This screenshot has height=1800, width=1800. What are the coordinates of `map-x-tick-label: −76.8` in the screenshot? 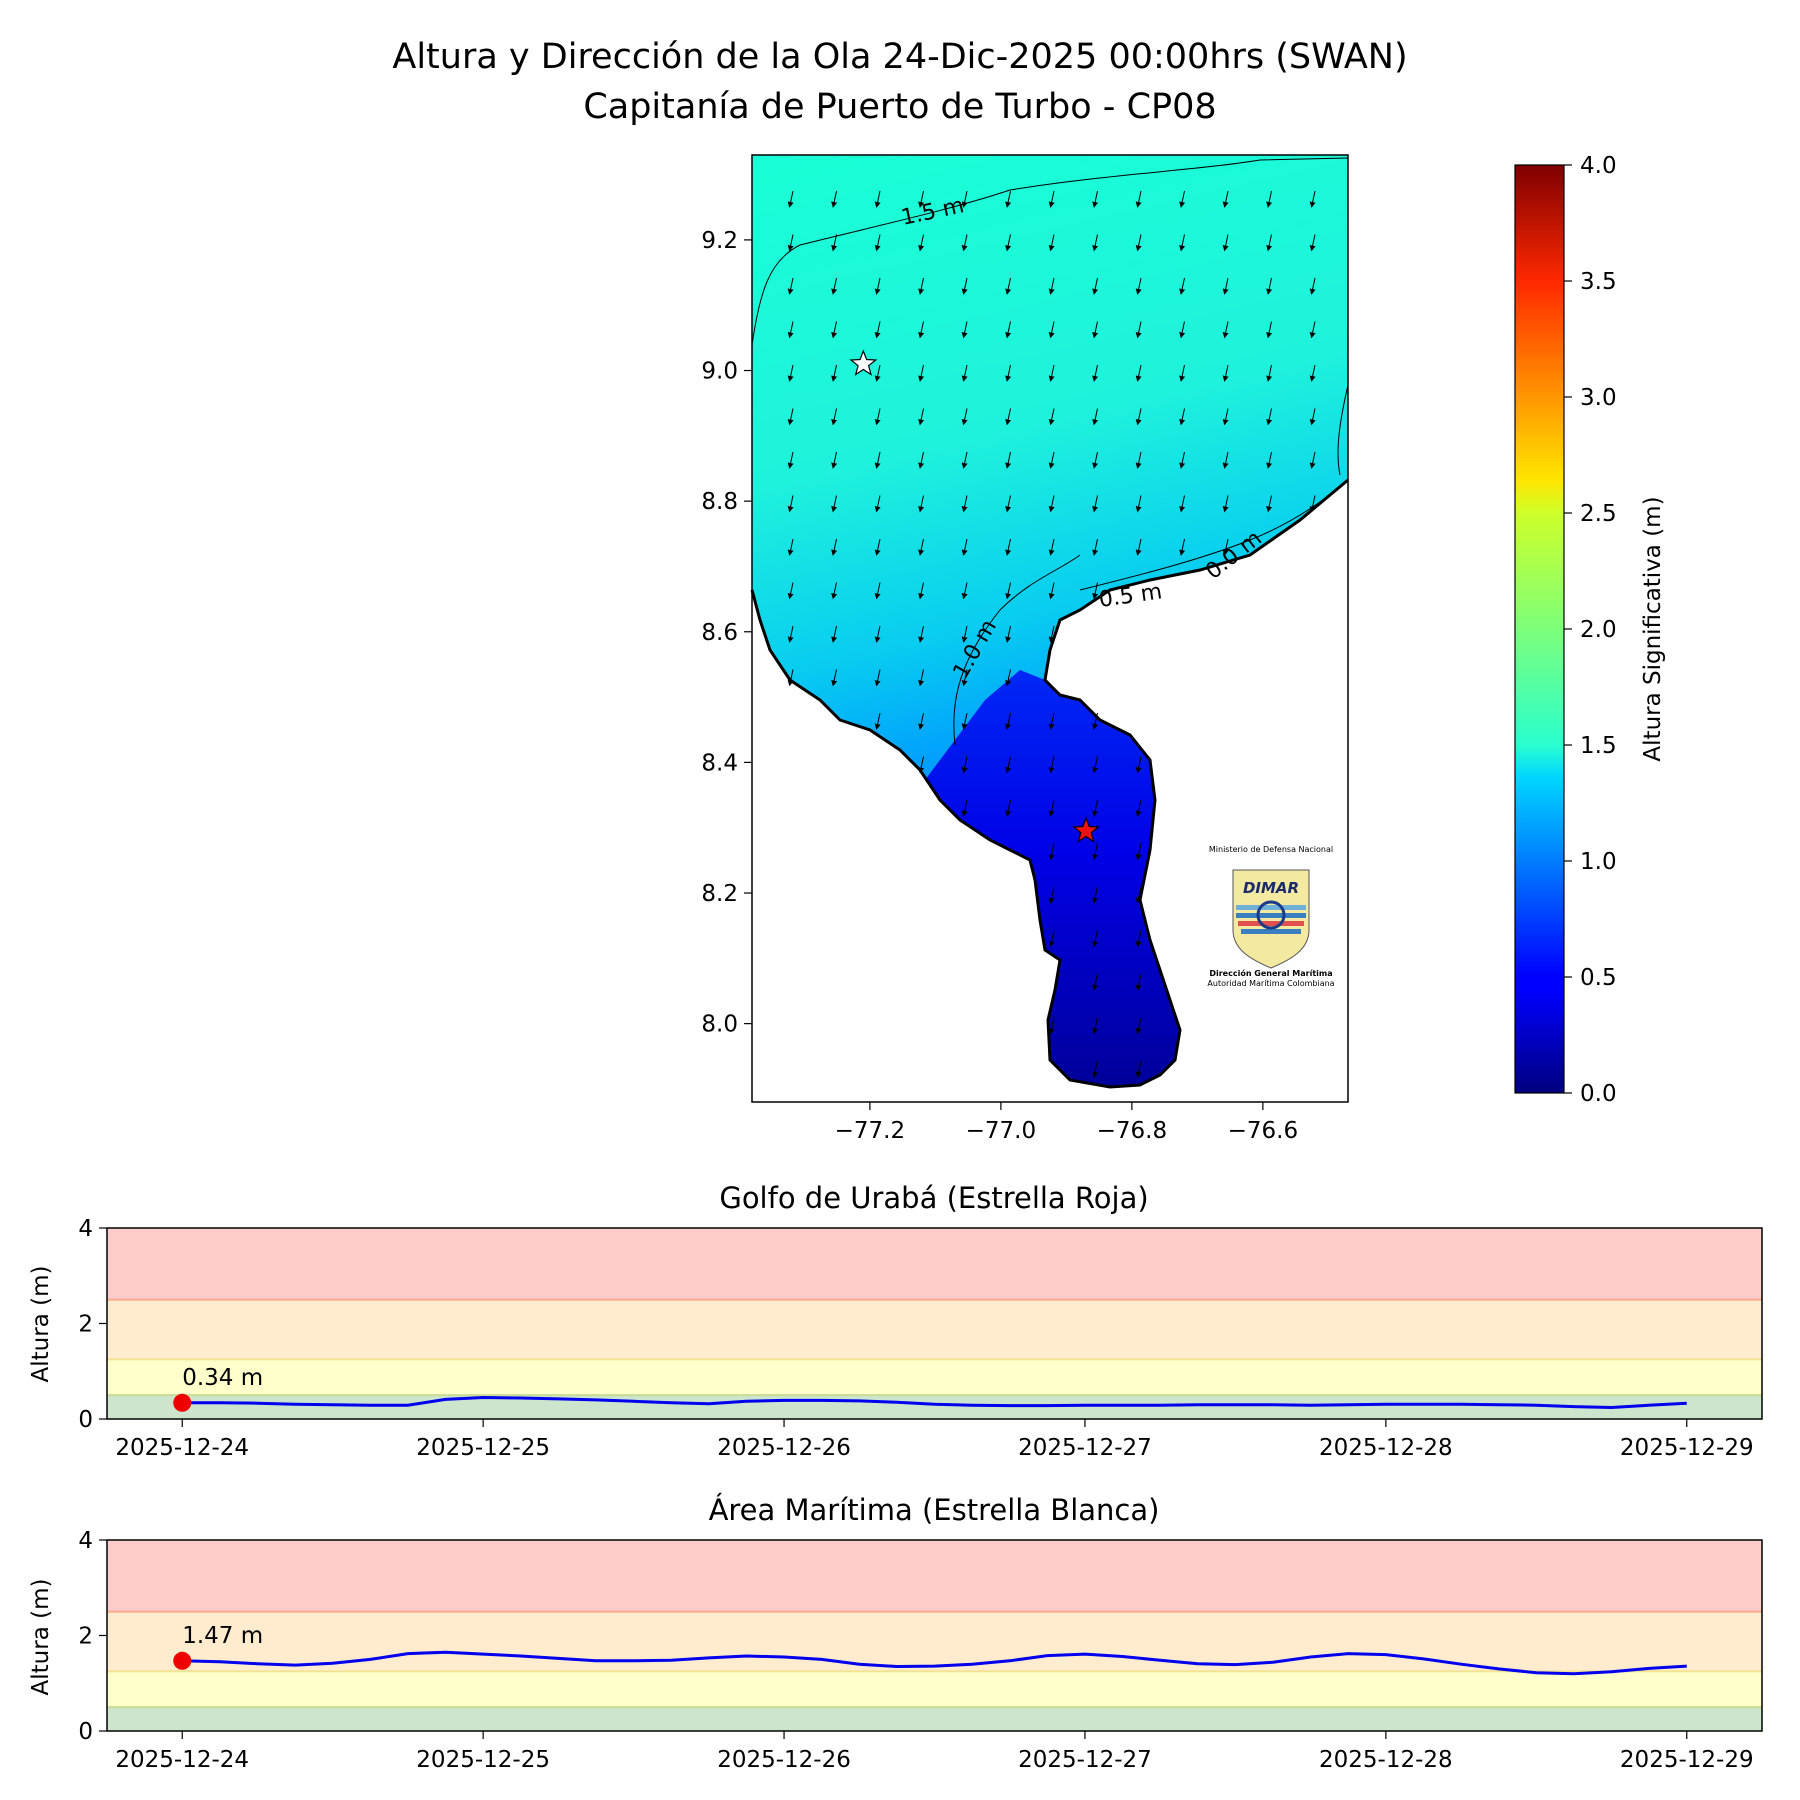 It's located at (1132, 1131).